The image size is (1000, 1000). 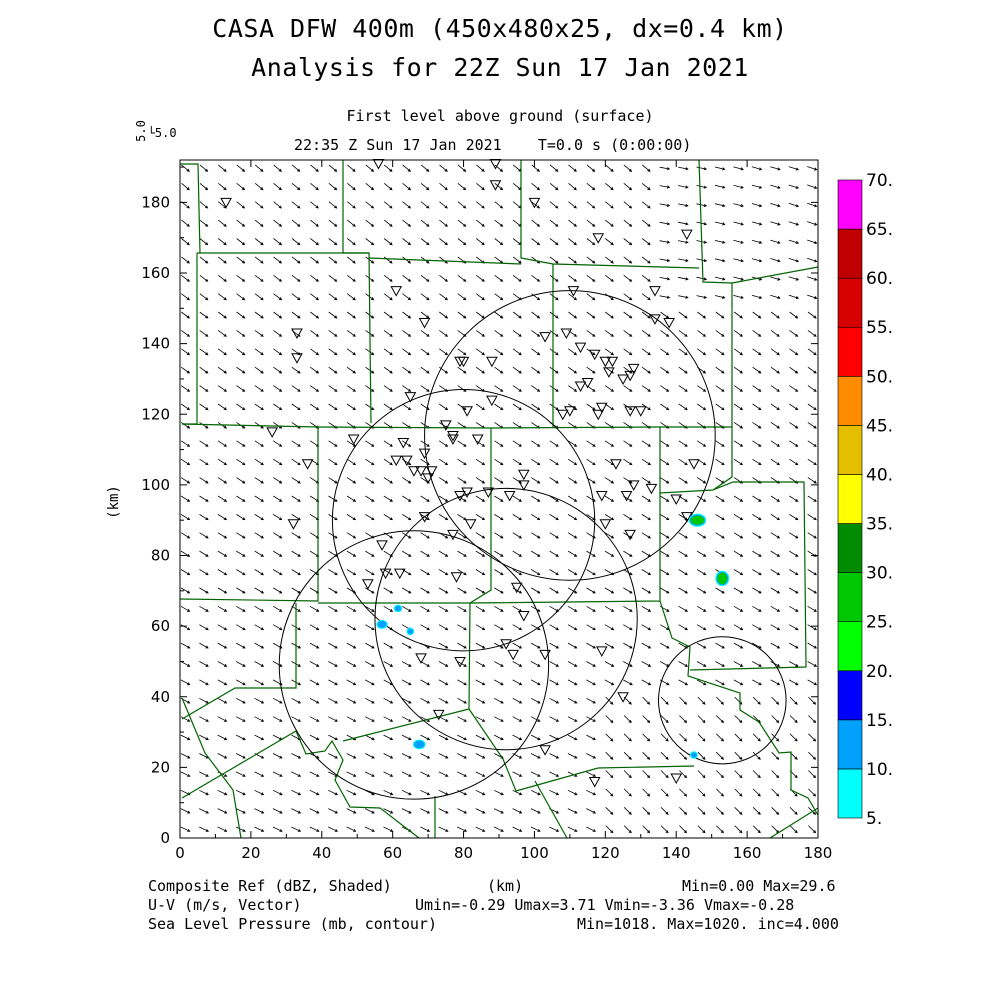 What do you see at coordinates (114, 502) in the screenshot?
I see `y-axis-label: (km)` at bounding box center [114, 502].